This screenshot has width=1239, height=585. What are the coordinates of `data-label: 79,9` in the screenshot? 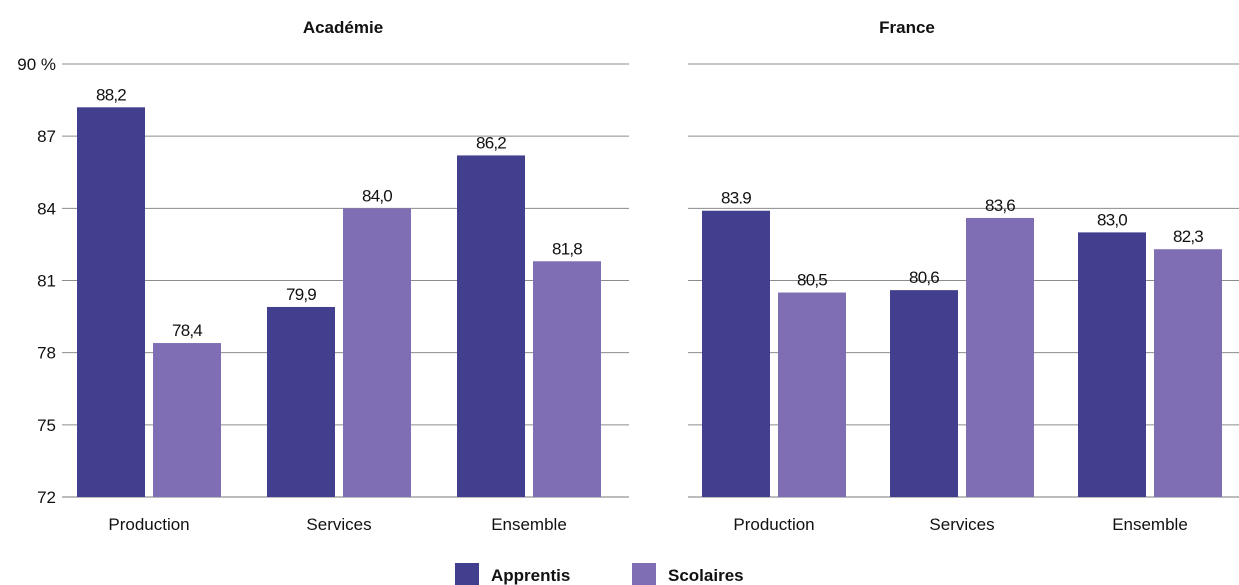 It's located at (301, 294).